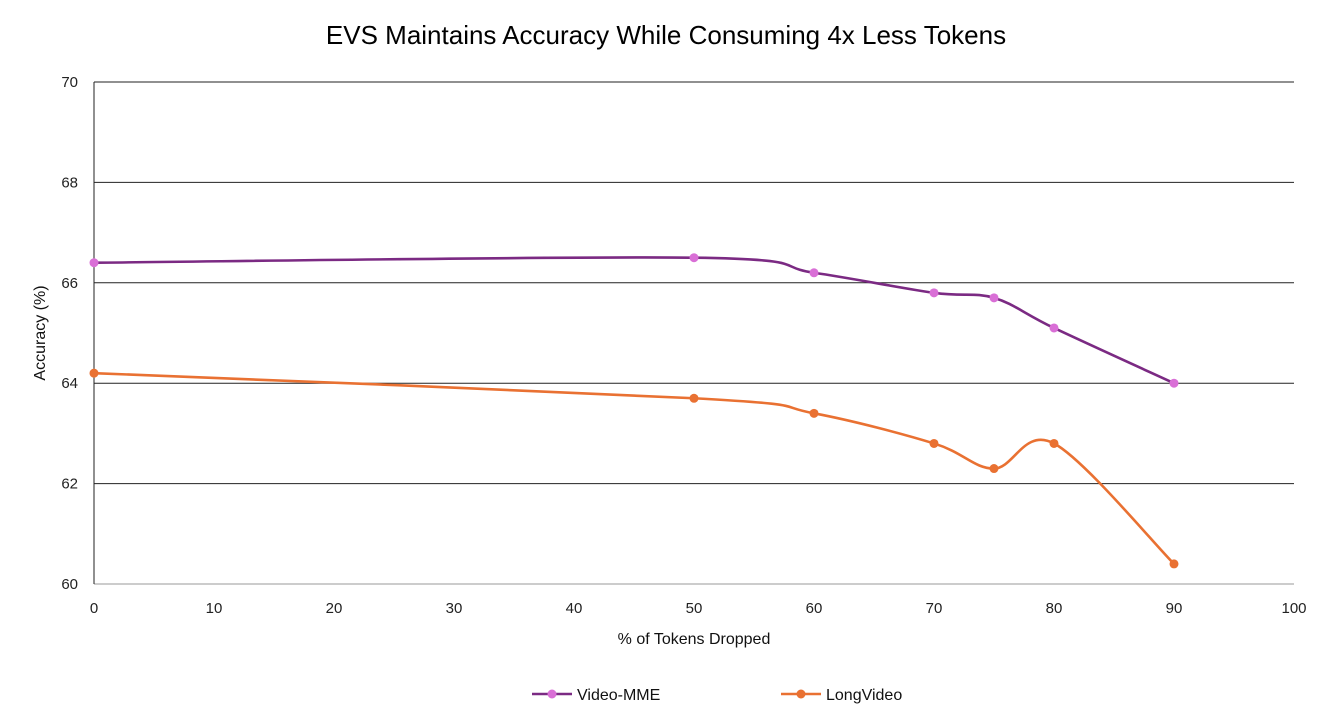  What do you see at coordinates (69, 82) in the screenshot?
I see `y-tick-label: 70` at bounding box center [69, 82].